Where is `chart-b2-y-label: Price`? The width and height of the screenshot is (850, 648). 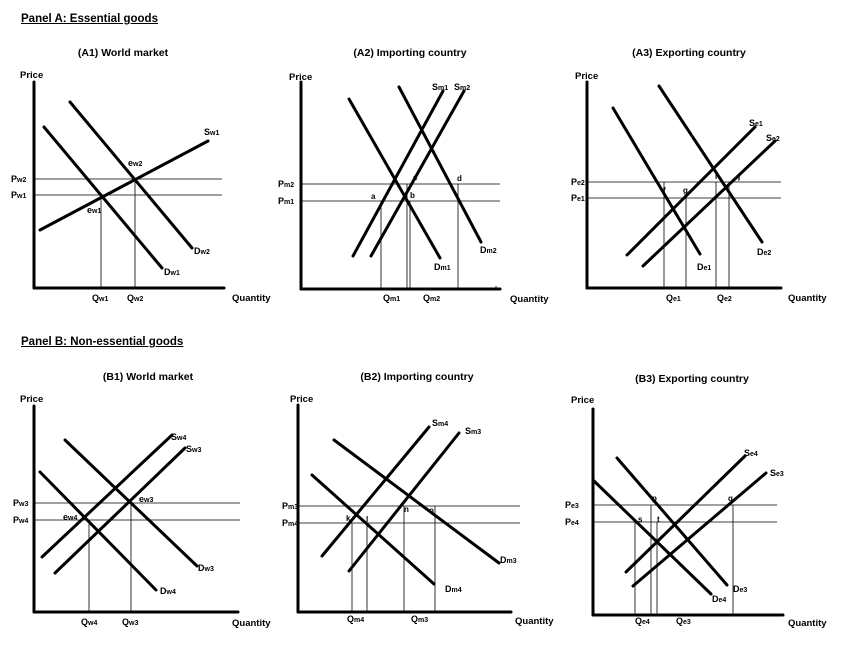
chart-b2-y-label: Price is located at coordinates (301, 399).